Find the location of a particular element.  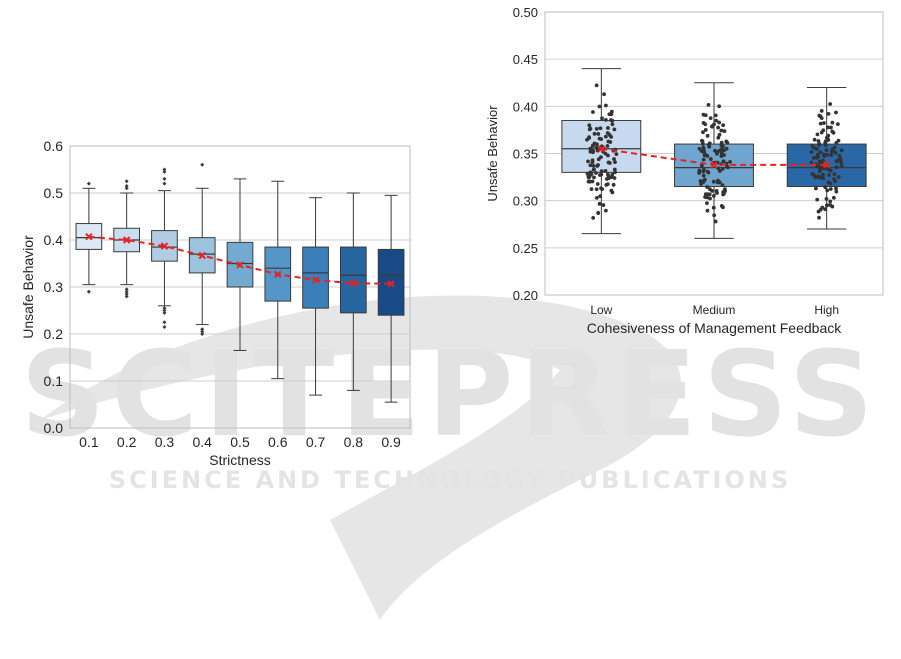

y-tick-label: 0.1 is located at coordinates (54, 381).